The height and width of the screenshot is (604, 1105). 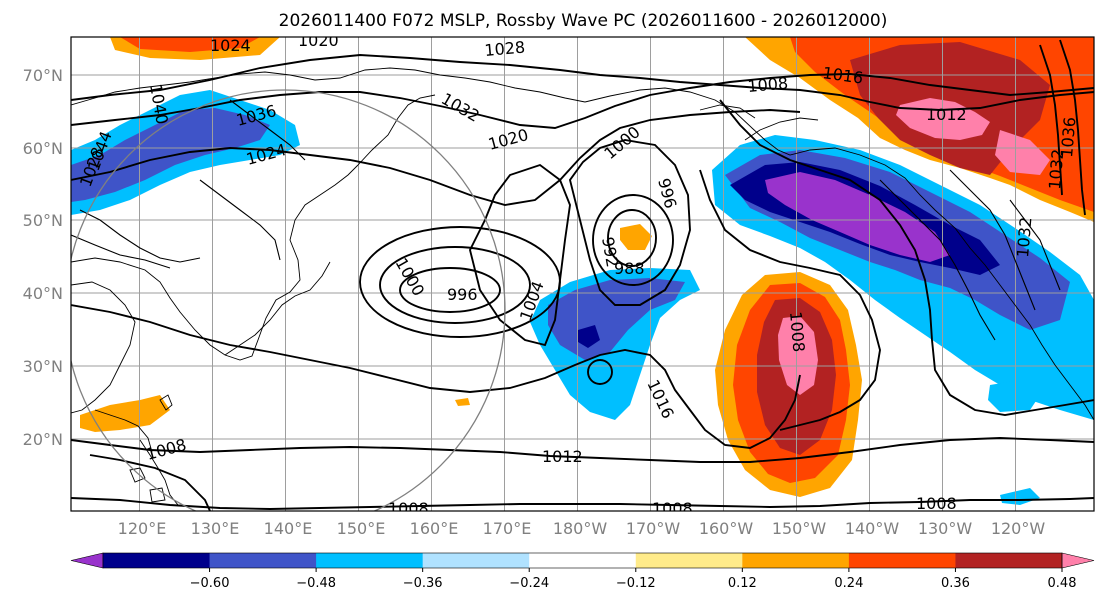 I want to click on latitude-labels: 70°N 60°N 50°N 40°N 30°N 20°N, so click(x=43, y=257).